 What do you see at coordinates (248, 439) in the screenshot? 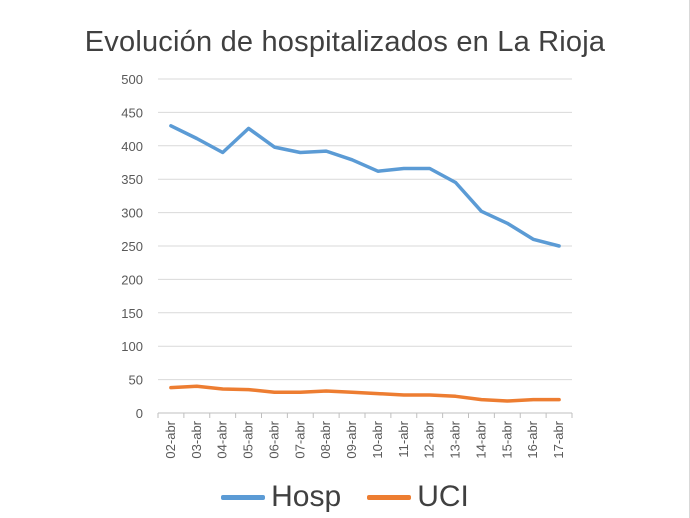
I see `x-tick-label: 05-abr` at bounding box center [248, 439].